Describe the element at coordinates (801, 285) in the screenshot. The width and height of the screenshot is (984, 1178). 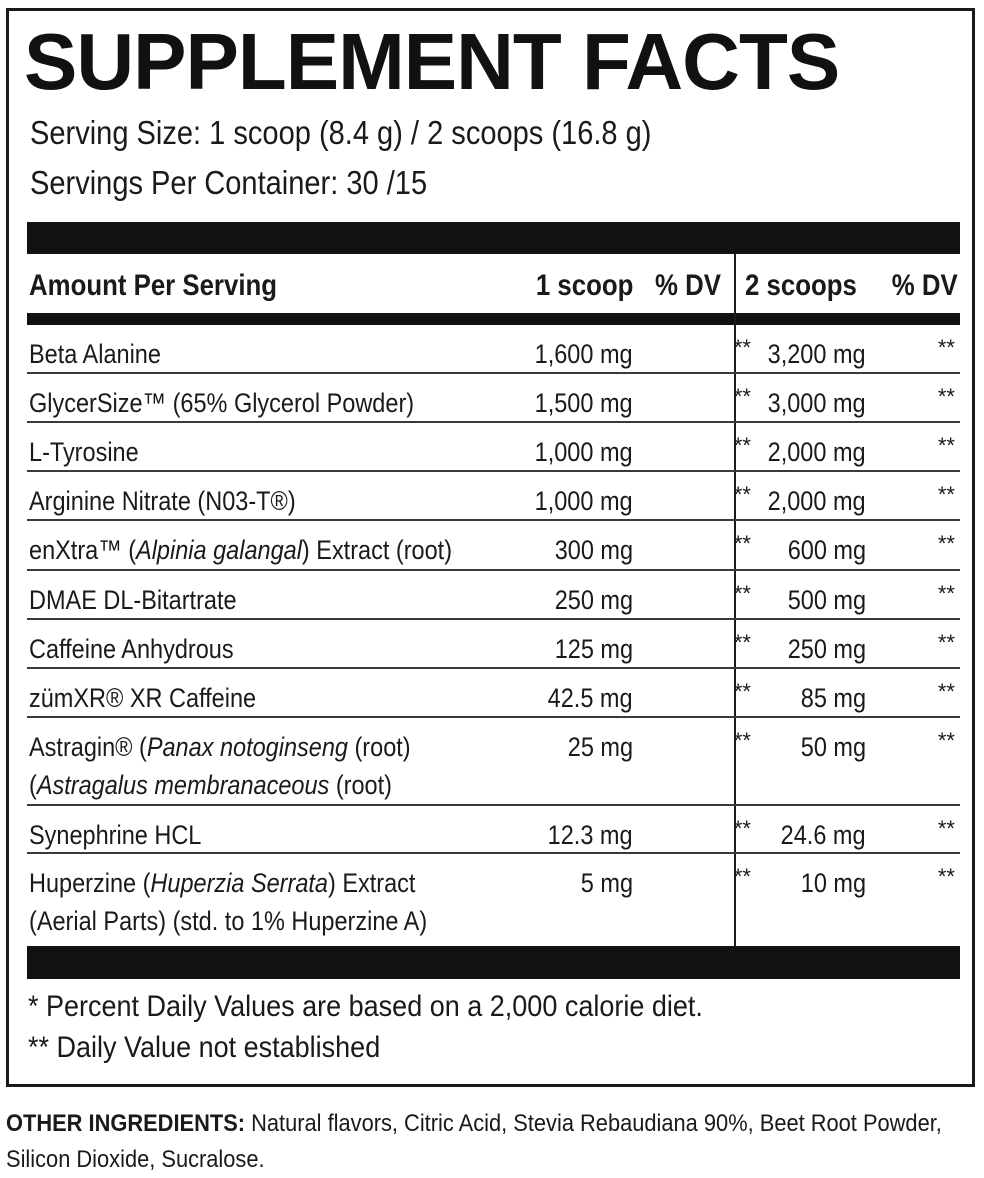
I see `header-col2: 2 scoops` at that location.